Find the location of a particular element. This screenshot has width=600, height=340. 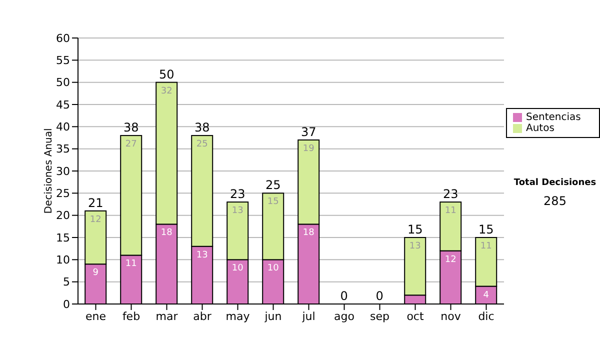

y-tick-label: 25 is located at coordinates (63, 193).